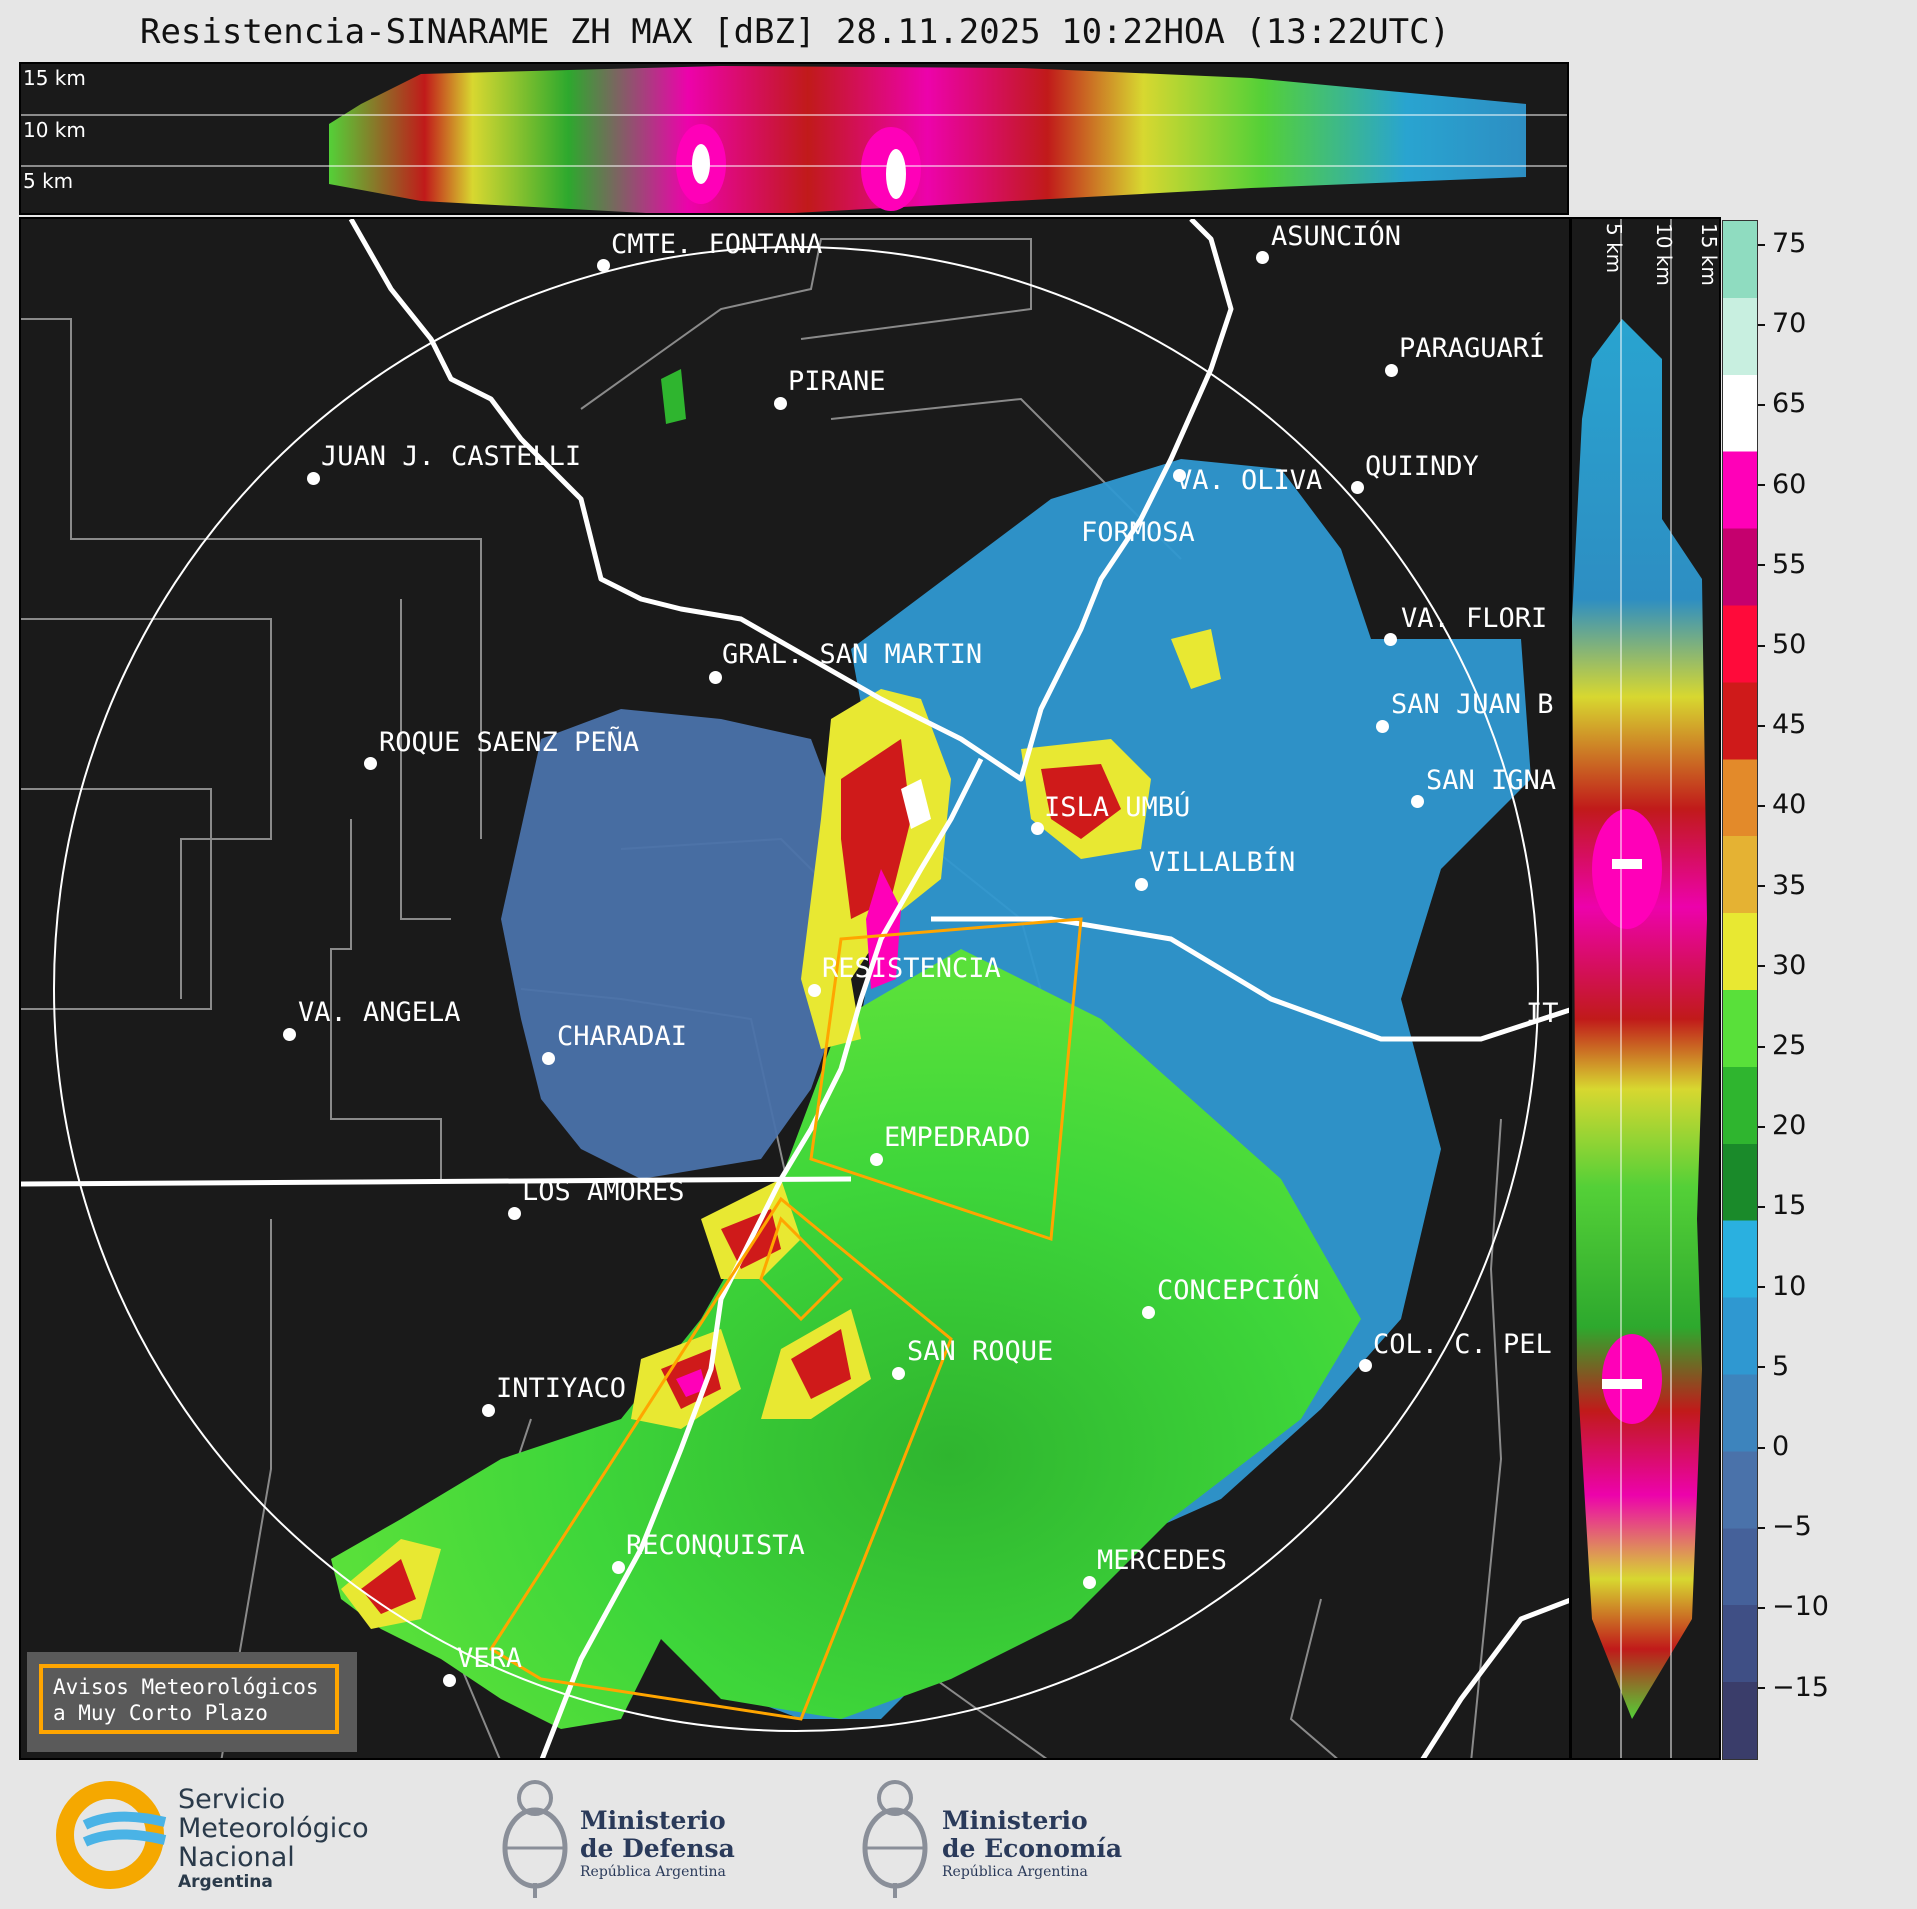  What do you see at coordinates (1782, 804) in the screenshot?
I see `colorbar-tick-label: 40` at bounding box center [1782, 804].